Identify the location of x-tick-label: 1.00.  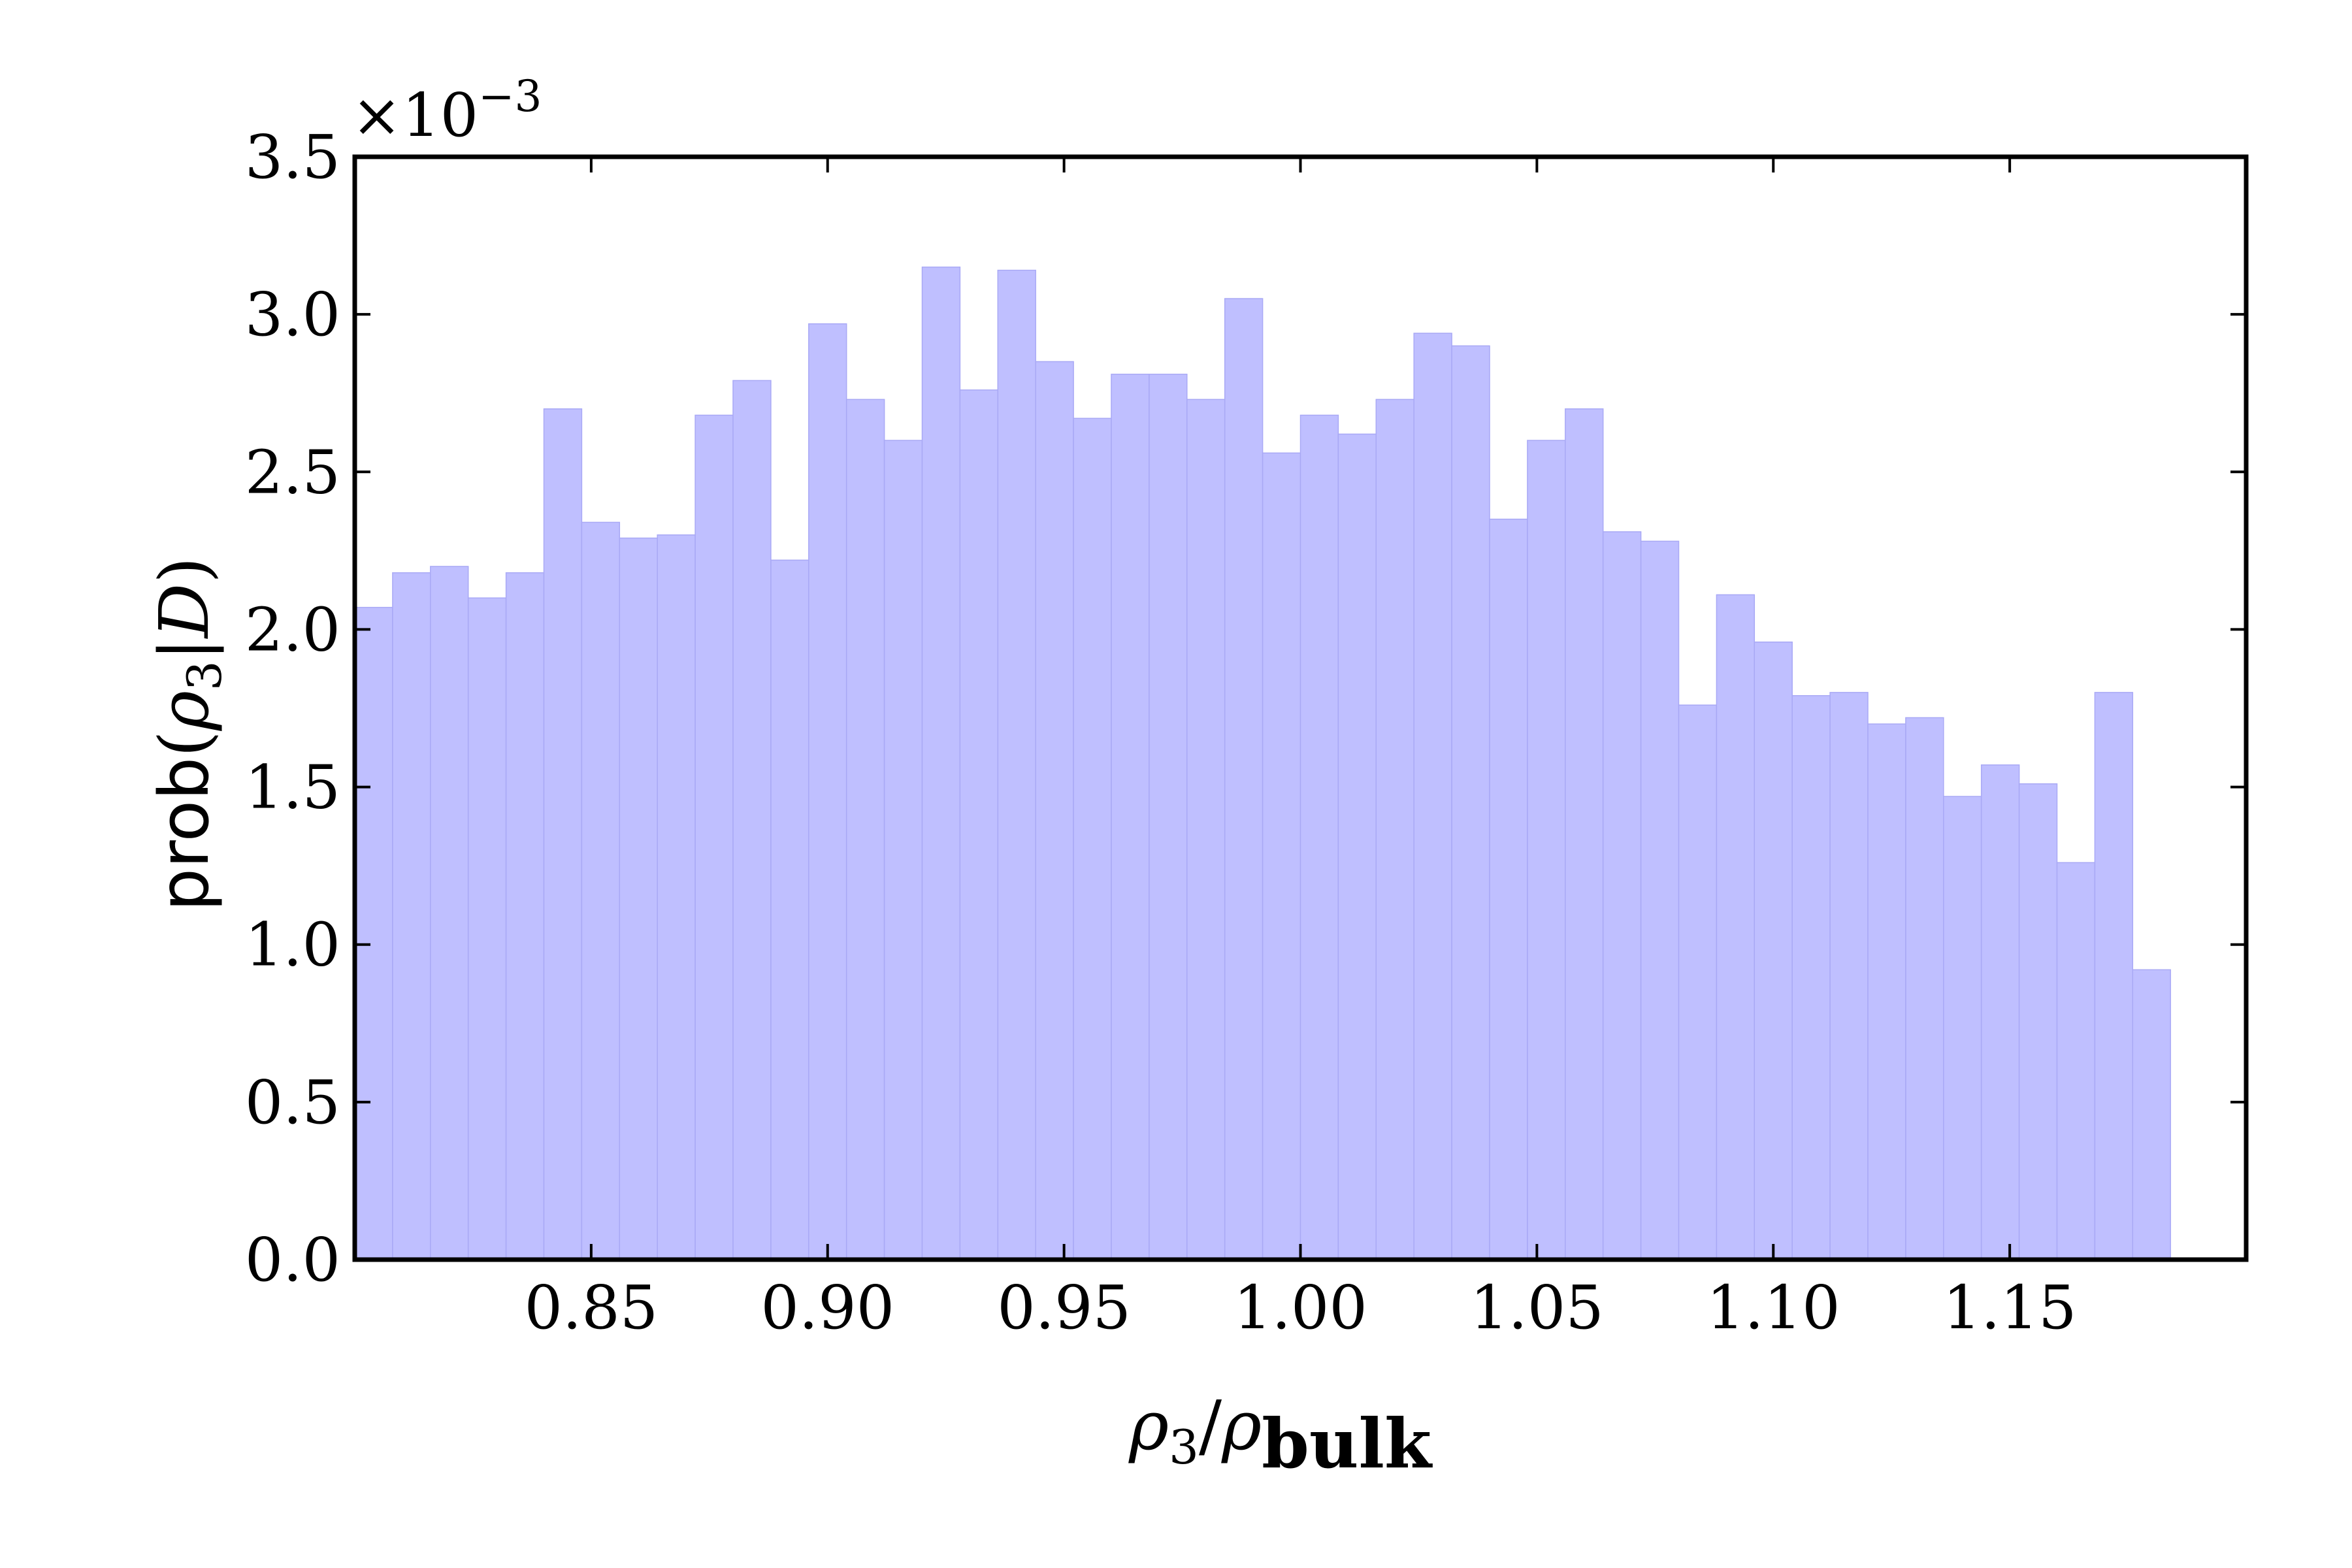
(1300, 1308).